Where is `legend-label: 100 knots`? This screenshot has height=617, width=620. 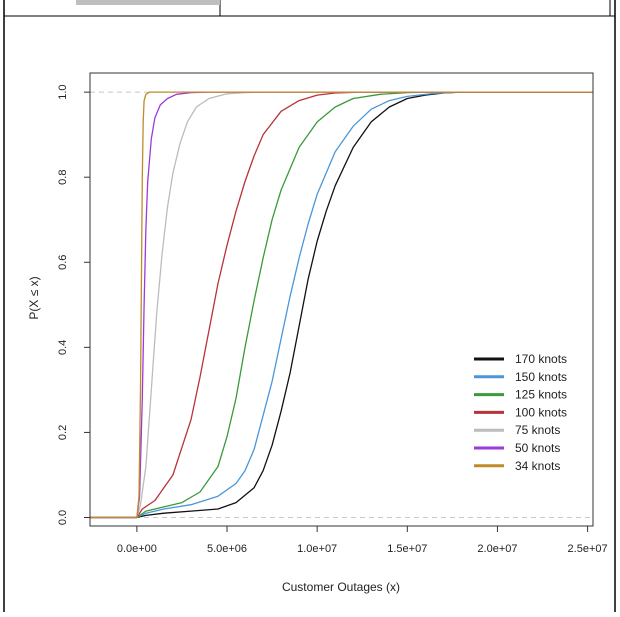
legend-label: 100 knots is located at coordinates (541, 412).